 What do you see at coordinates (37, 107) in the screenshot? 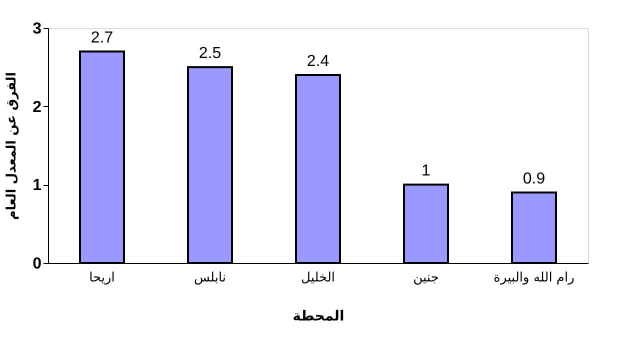
I see `y-tick-label: 2` at bounding box center [37, 107].